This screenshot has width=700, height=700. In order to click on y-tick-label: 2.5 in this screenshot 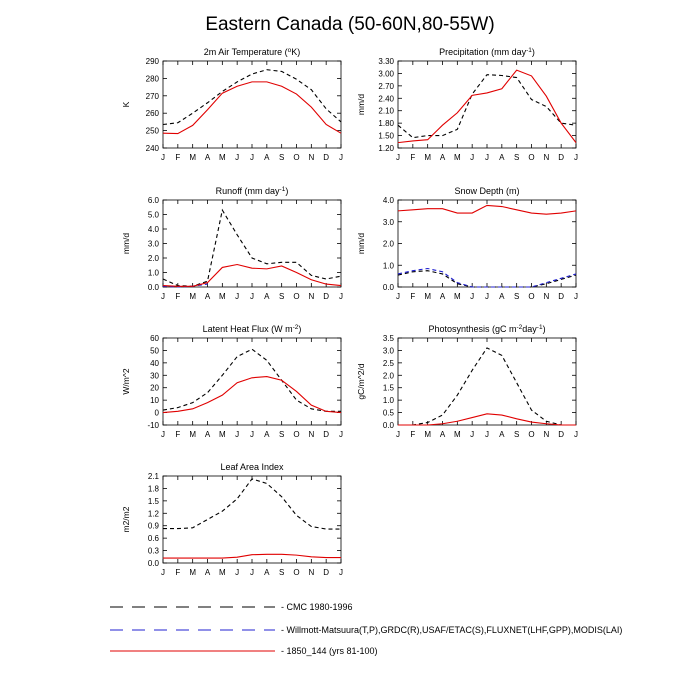, I will do `click(389, 363)`.